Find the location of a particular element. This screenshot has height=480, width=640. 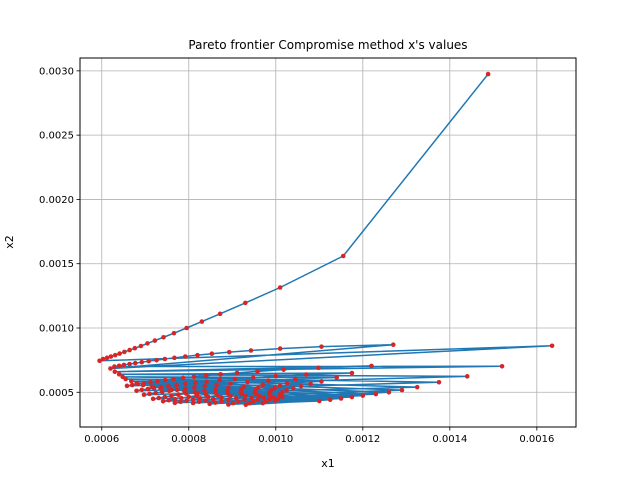

y-tick-label: 0.0010 is located at coordinates (56, 329).